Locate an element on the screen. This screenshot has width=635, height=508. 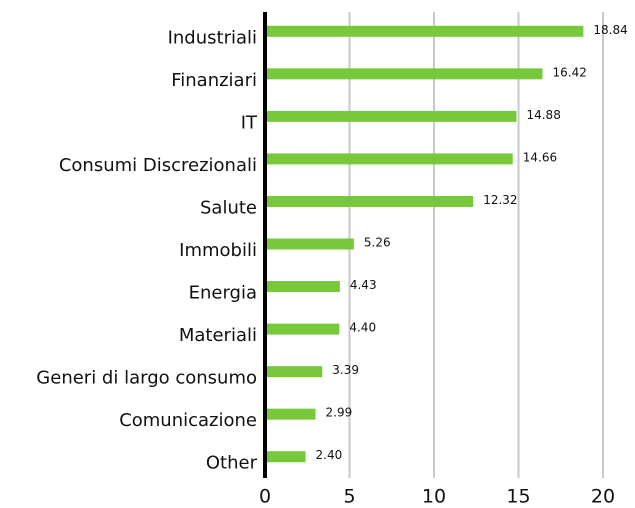
y-tick-label: Materiali is located at coordinates (218, 335).